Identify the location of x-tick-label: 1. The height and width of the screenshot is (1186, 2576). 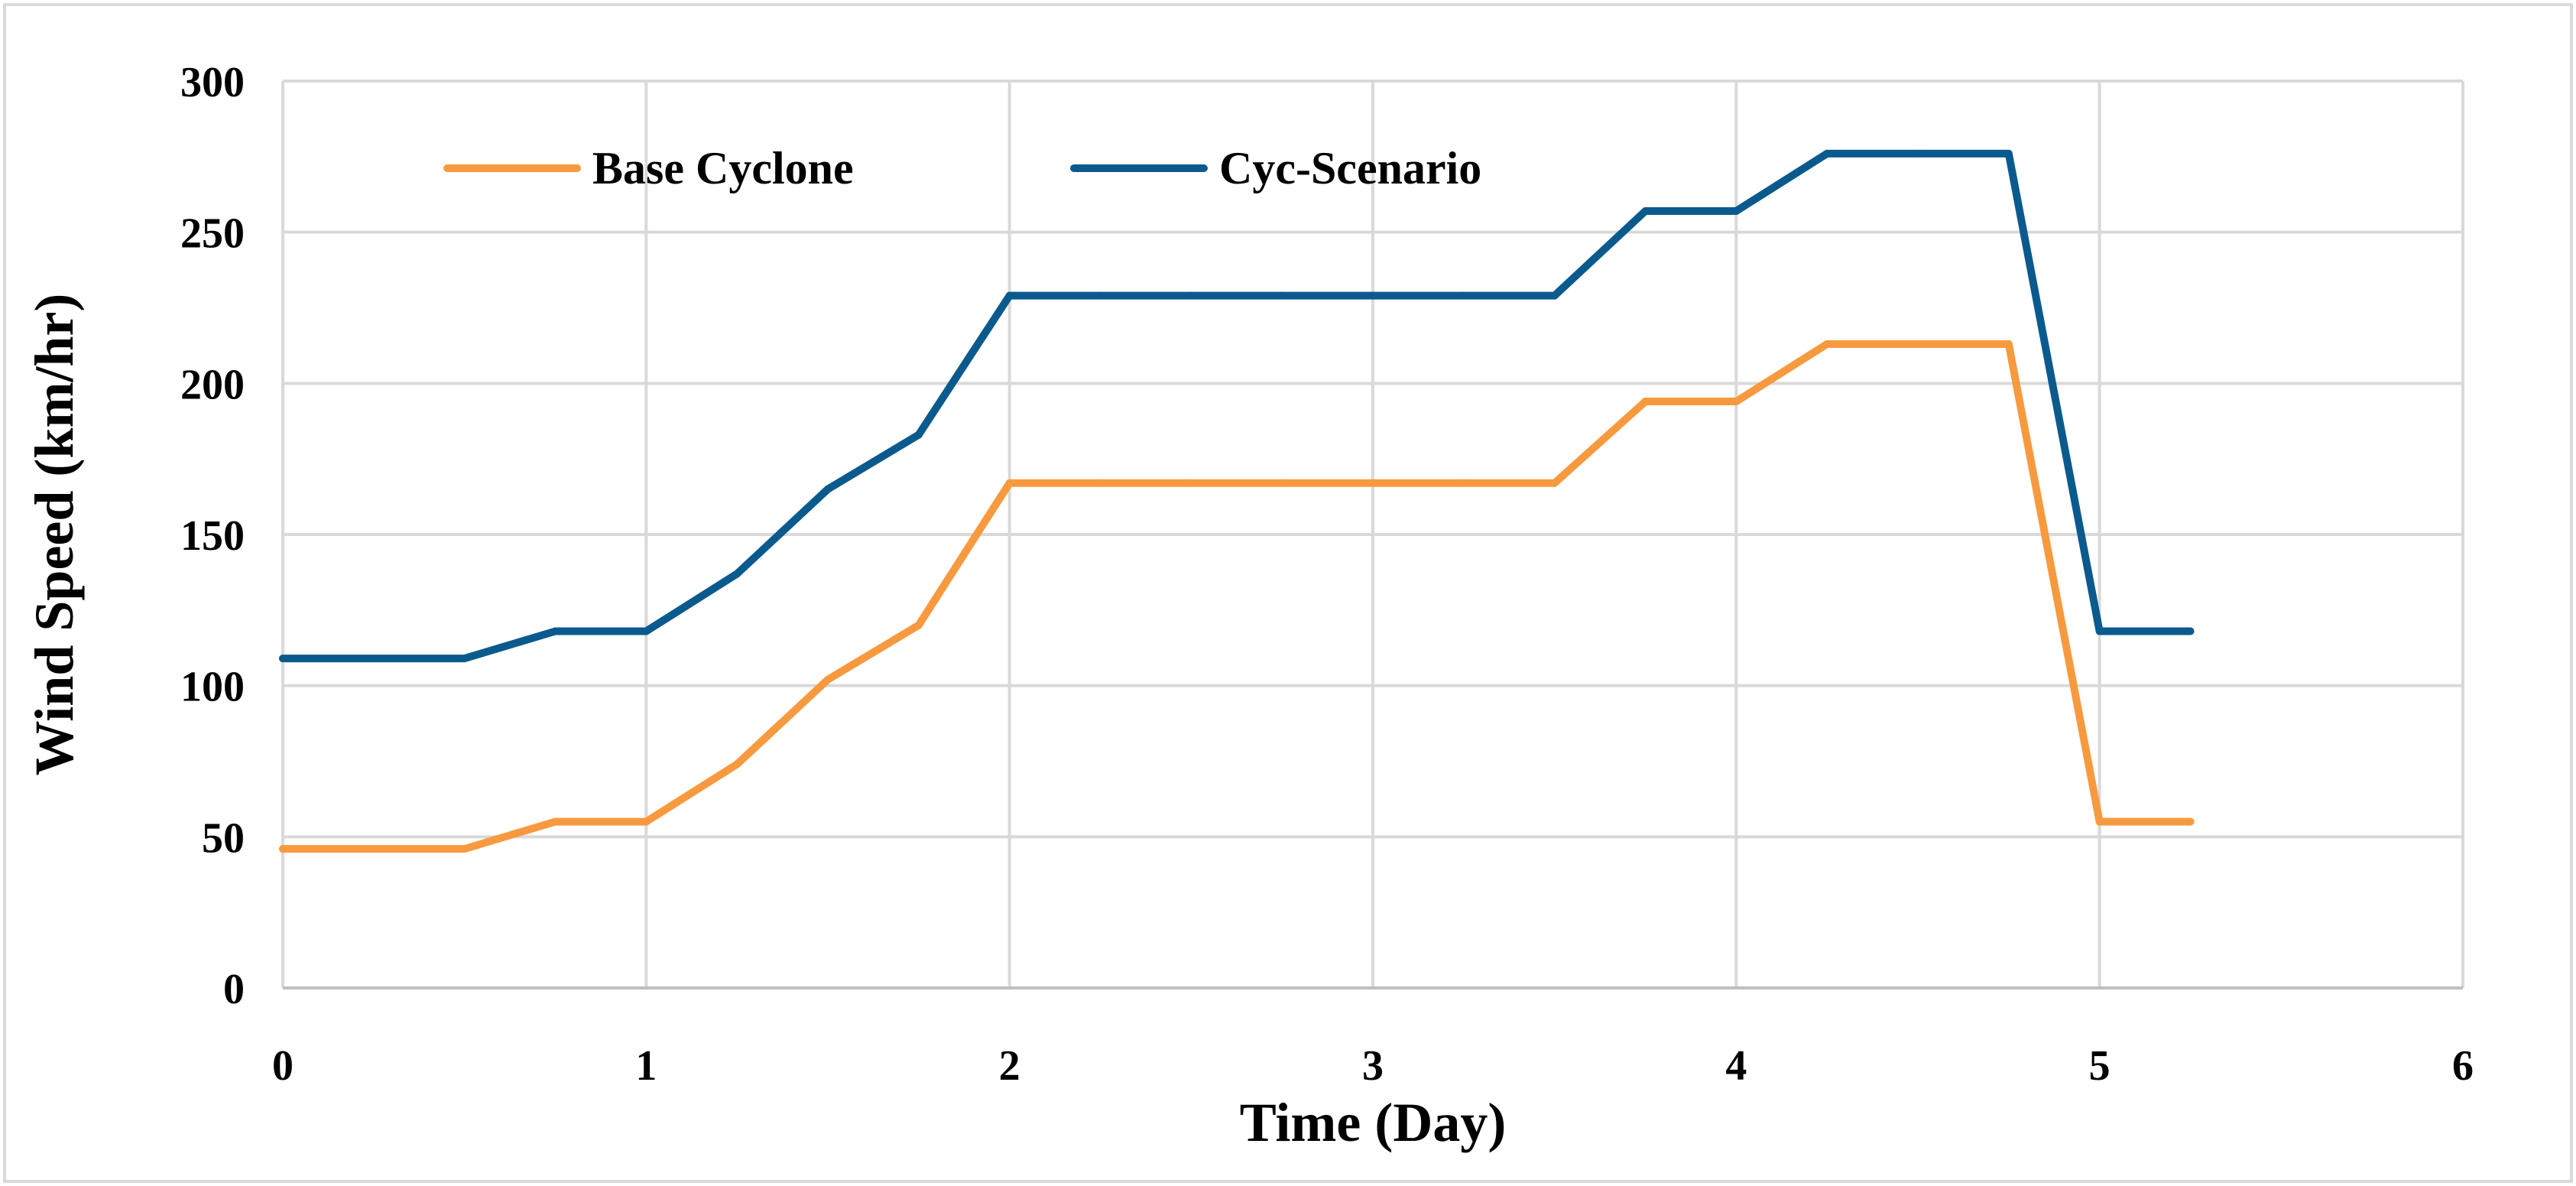
(646, 1066).